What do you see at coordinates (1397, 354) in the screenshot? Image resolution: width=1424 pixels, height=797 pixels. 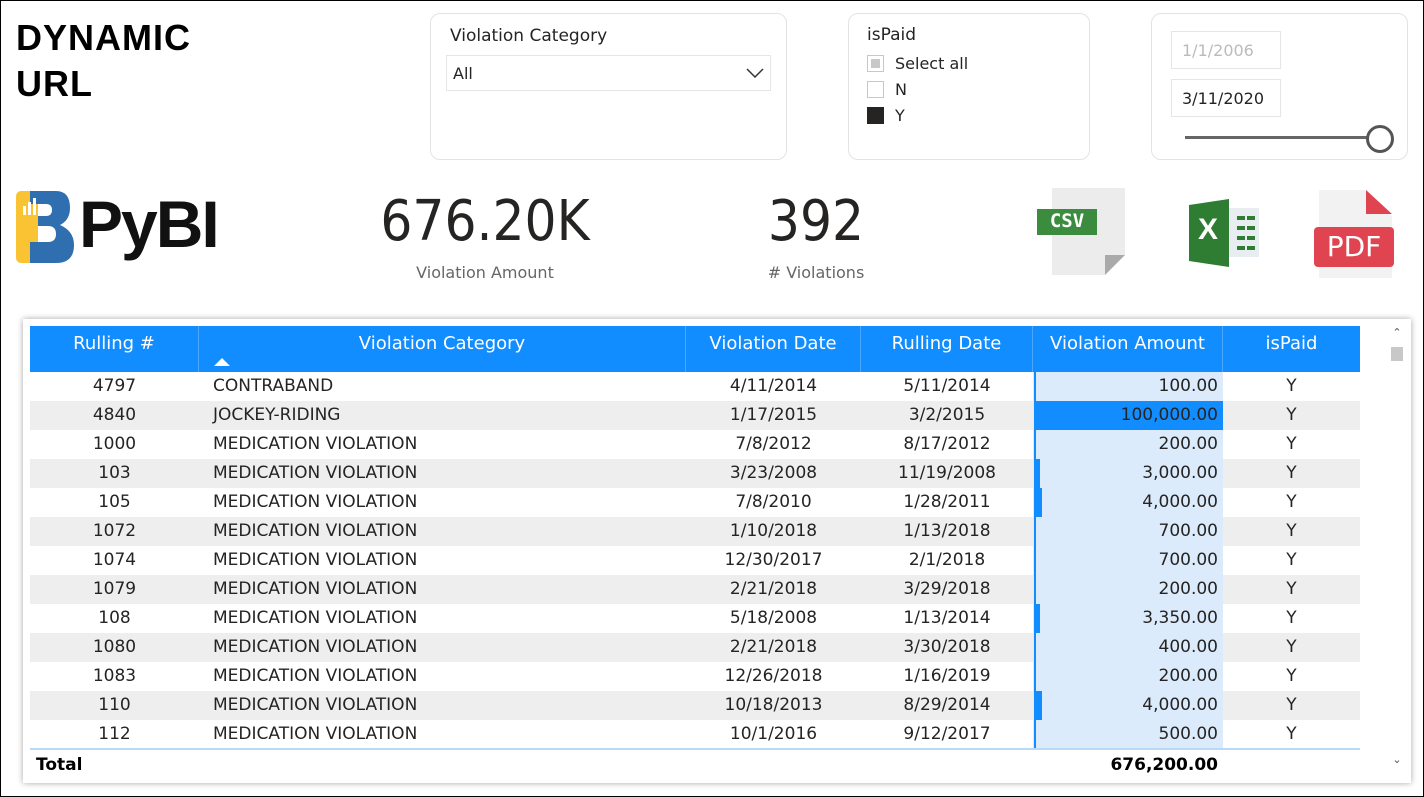 I see `scrollbar-thumb` at bounding box center [1397, 354].